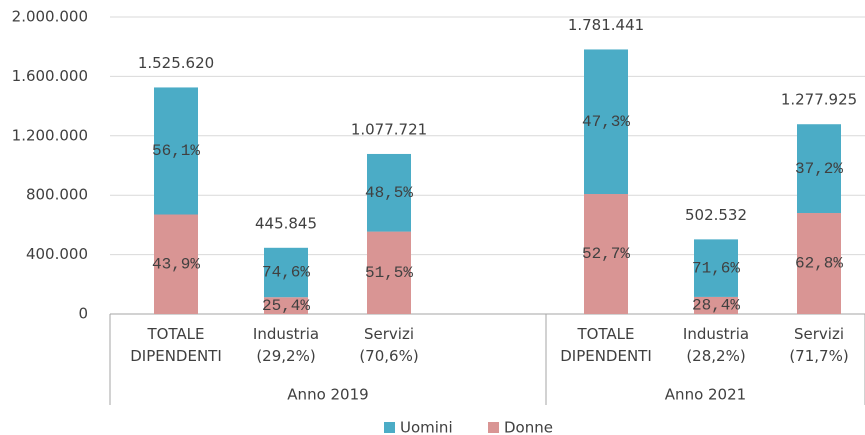 This screenshot has height=435, width=865. I want to click on total-label: 1.277.925, so click(819, 100).